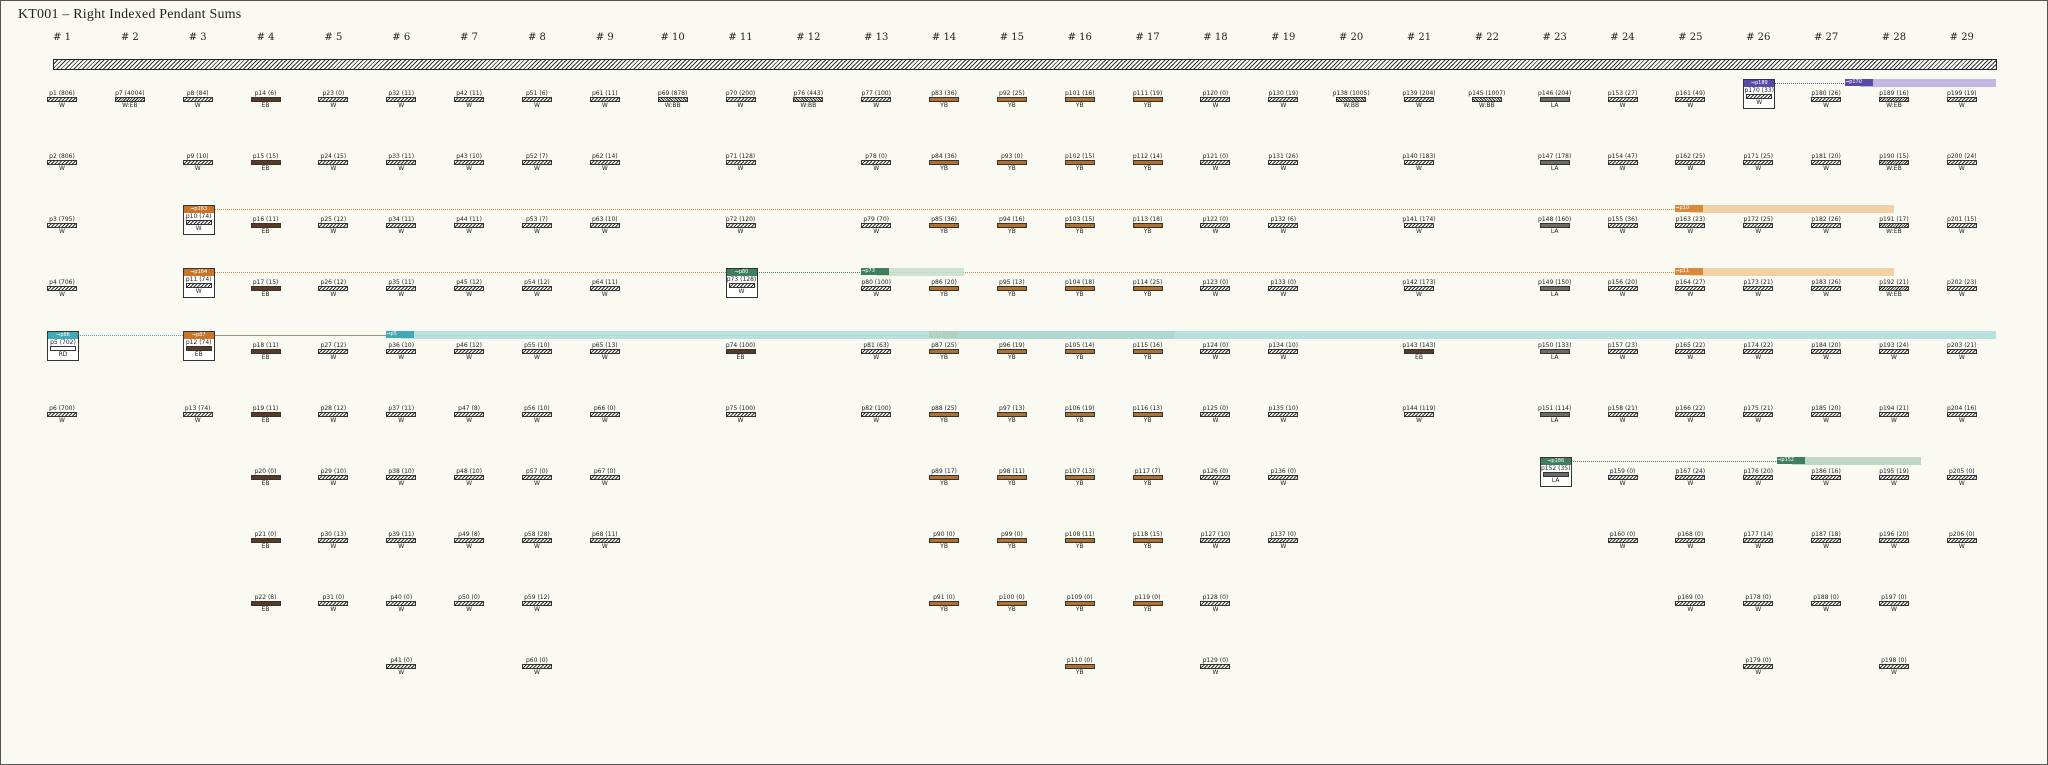  I want to click on pendant-label: p71 (128), so click(740, 156).